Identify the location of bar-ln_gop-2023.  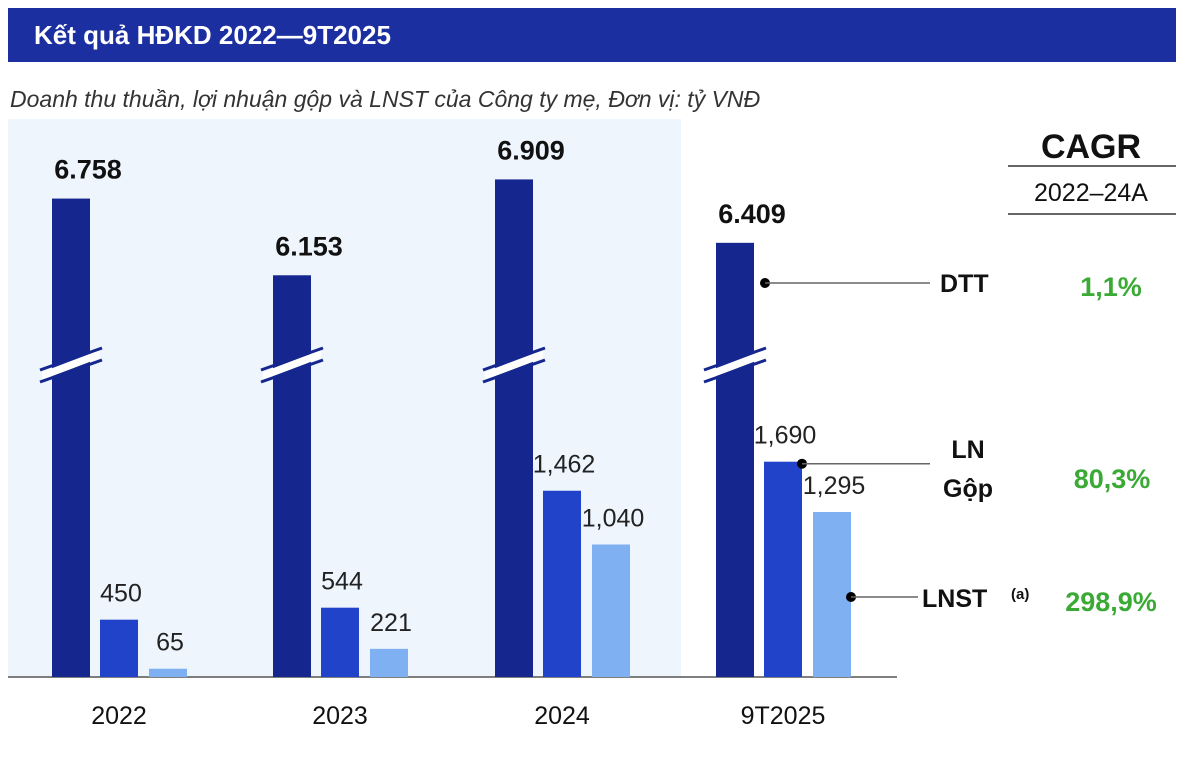
(340, 642).